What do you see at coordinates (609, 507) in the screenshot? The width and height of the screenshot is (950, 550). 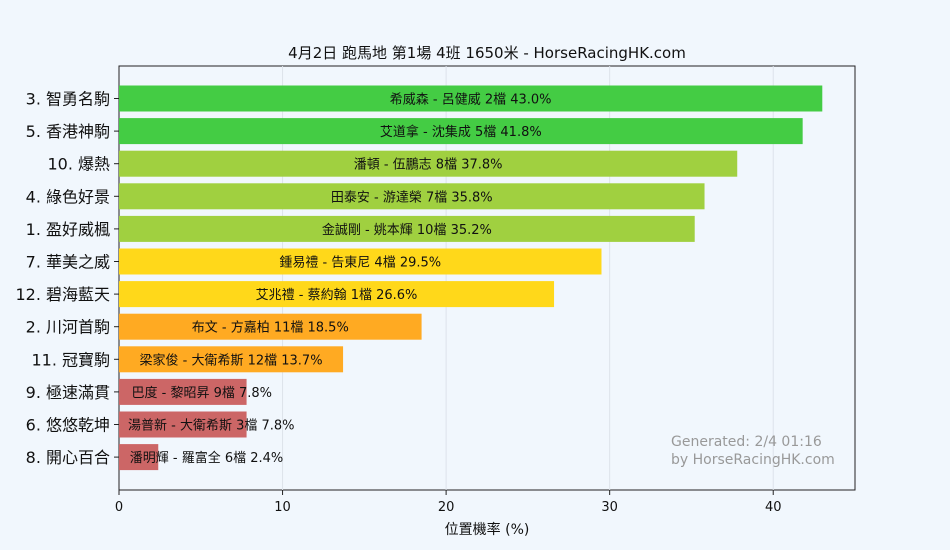 I see `x-tick-label: 30` at bounding box center [609, 507].